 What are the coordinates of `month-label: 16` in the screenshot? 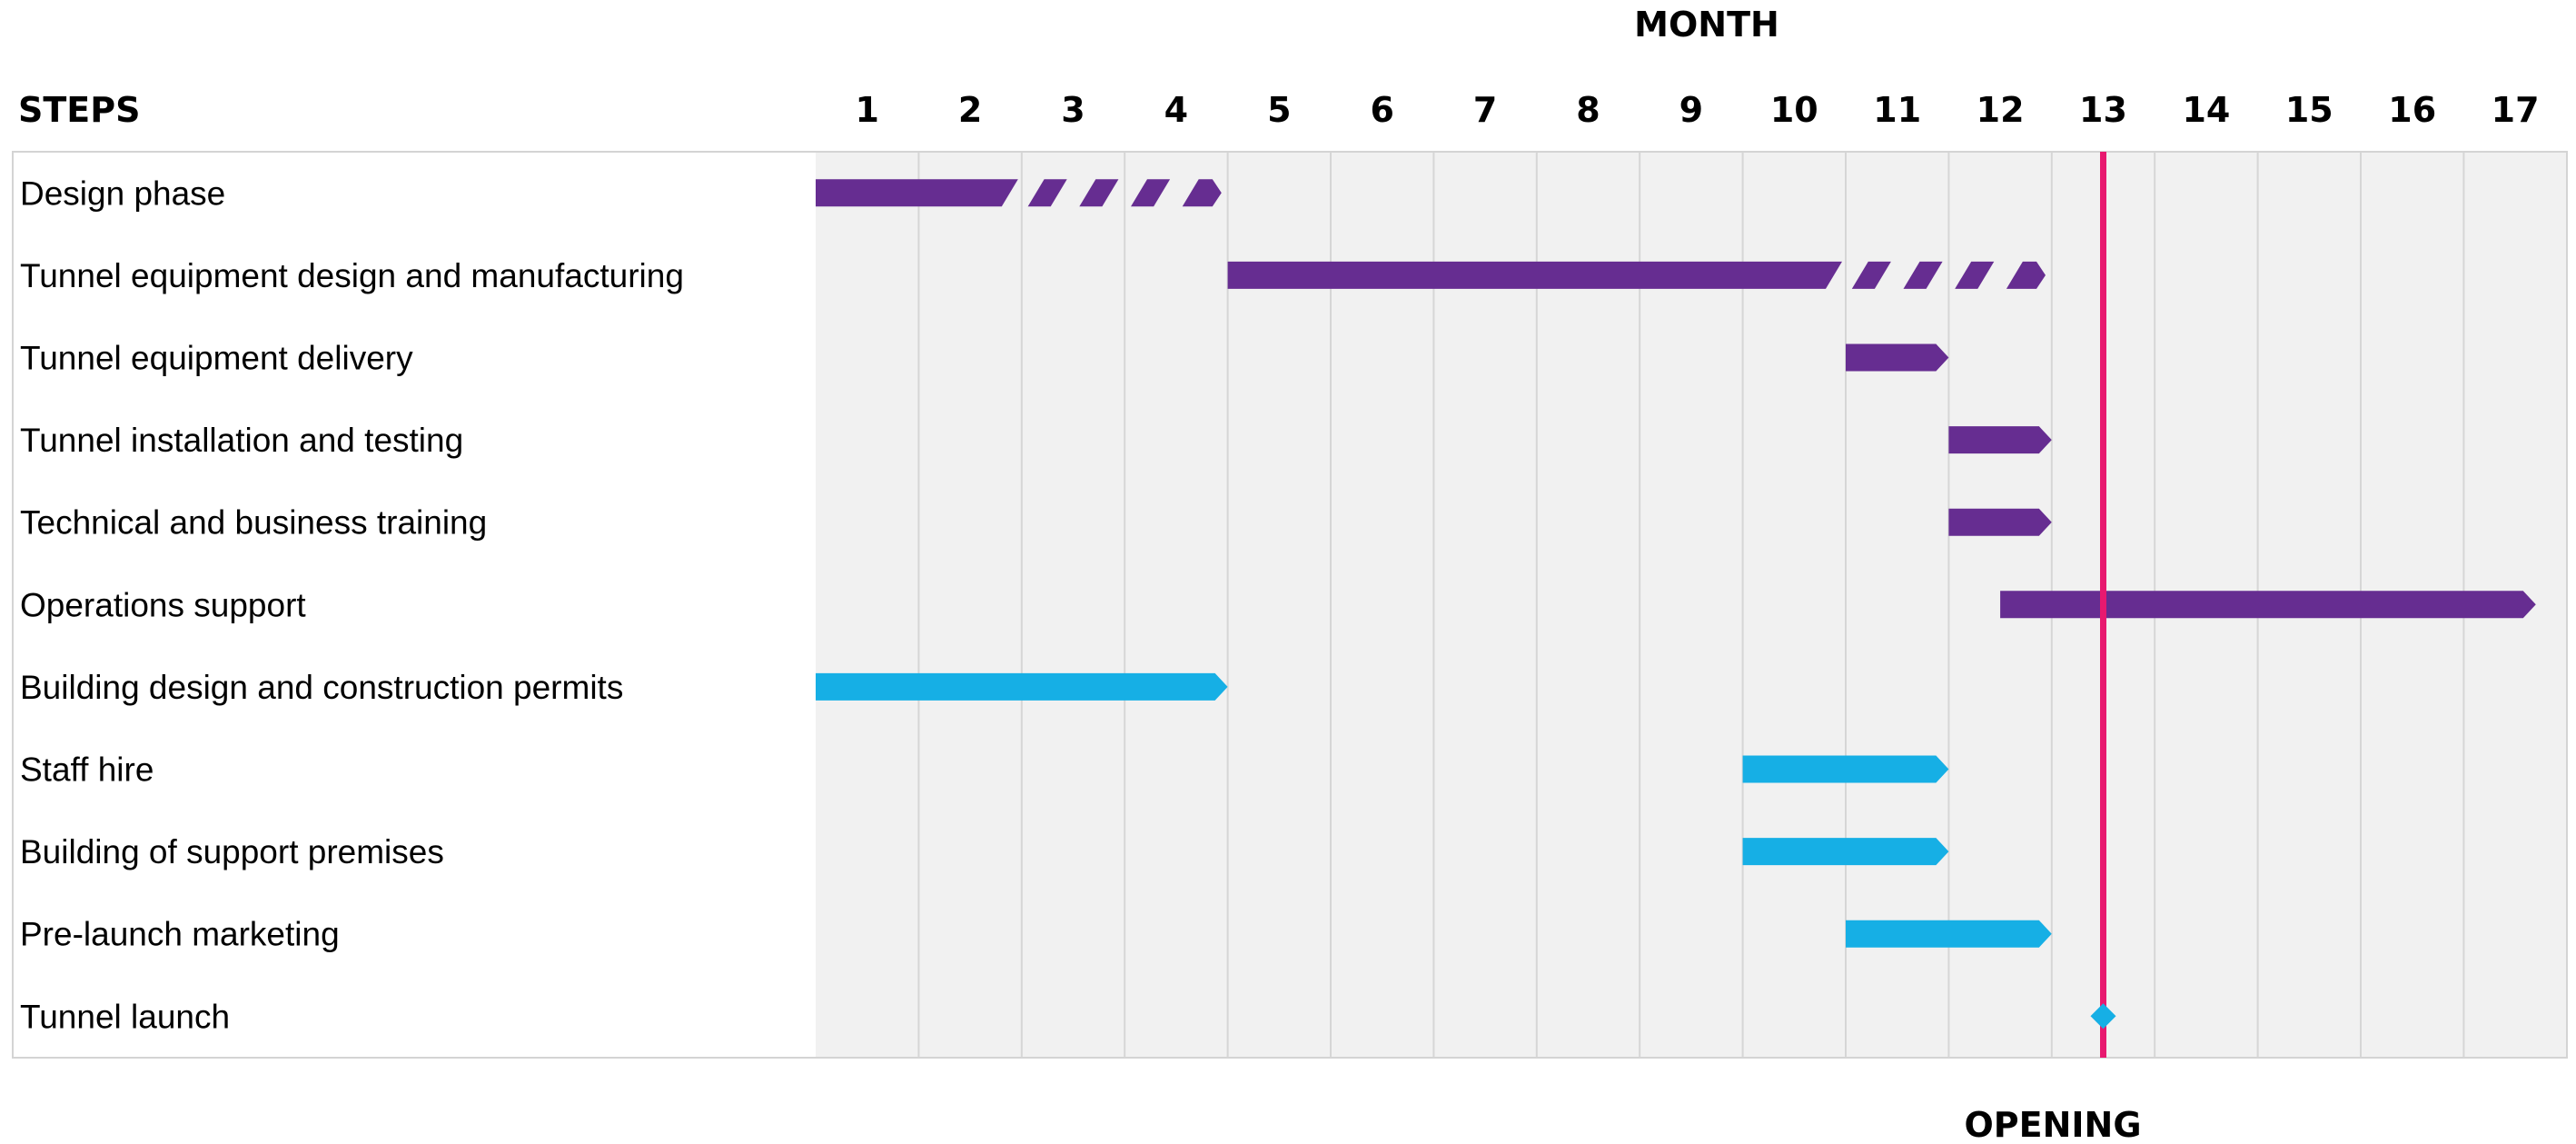 It's located at (2412, 110).